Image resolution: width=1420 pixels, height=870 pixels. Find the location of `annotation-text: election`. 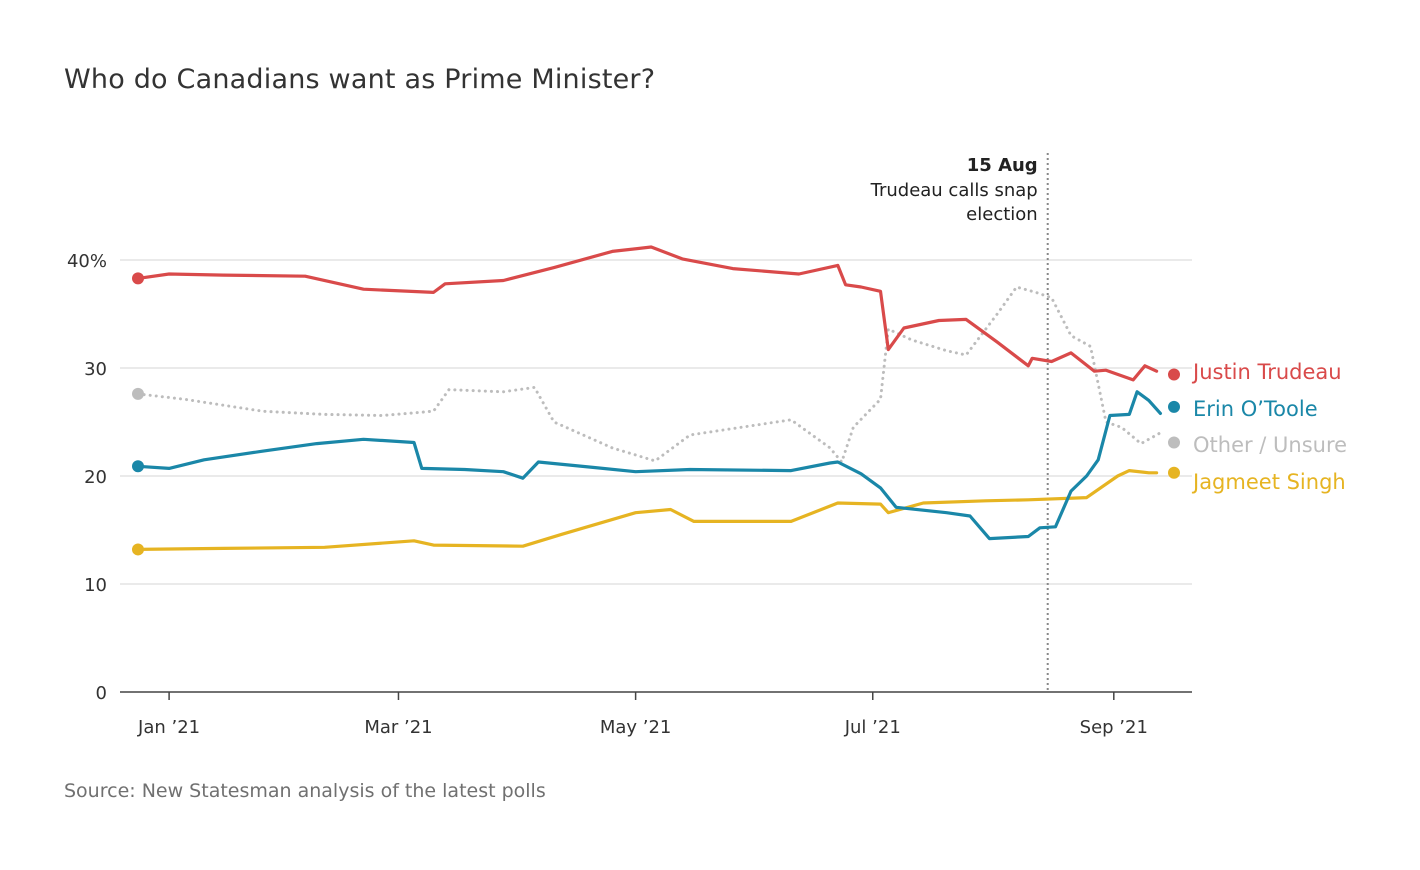

annotation-text: election is located at coordinates (1002, 214).